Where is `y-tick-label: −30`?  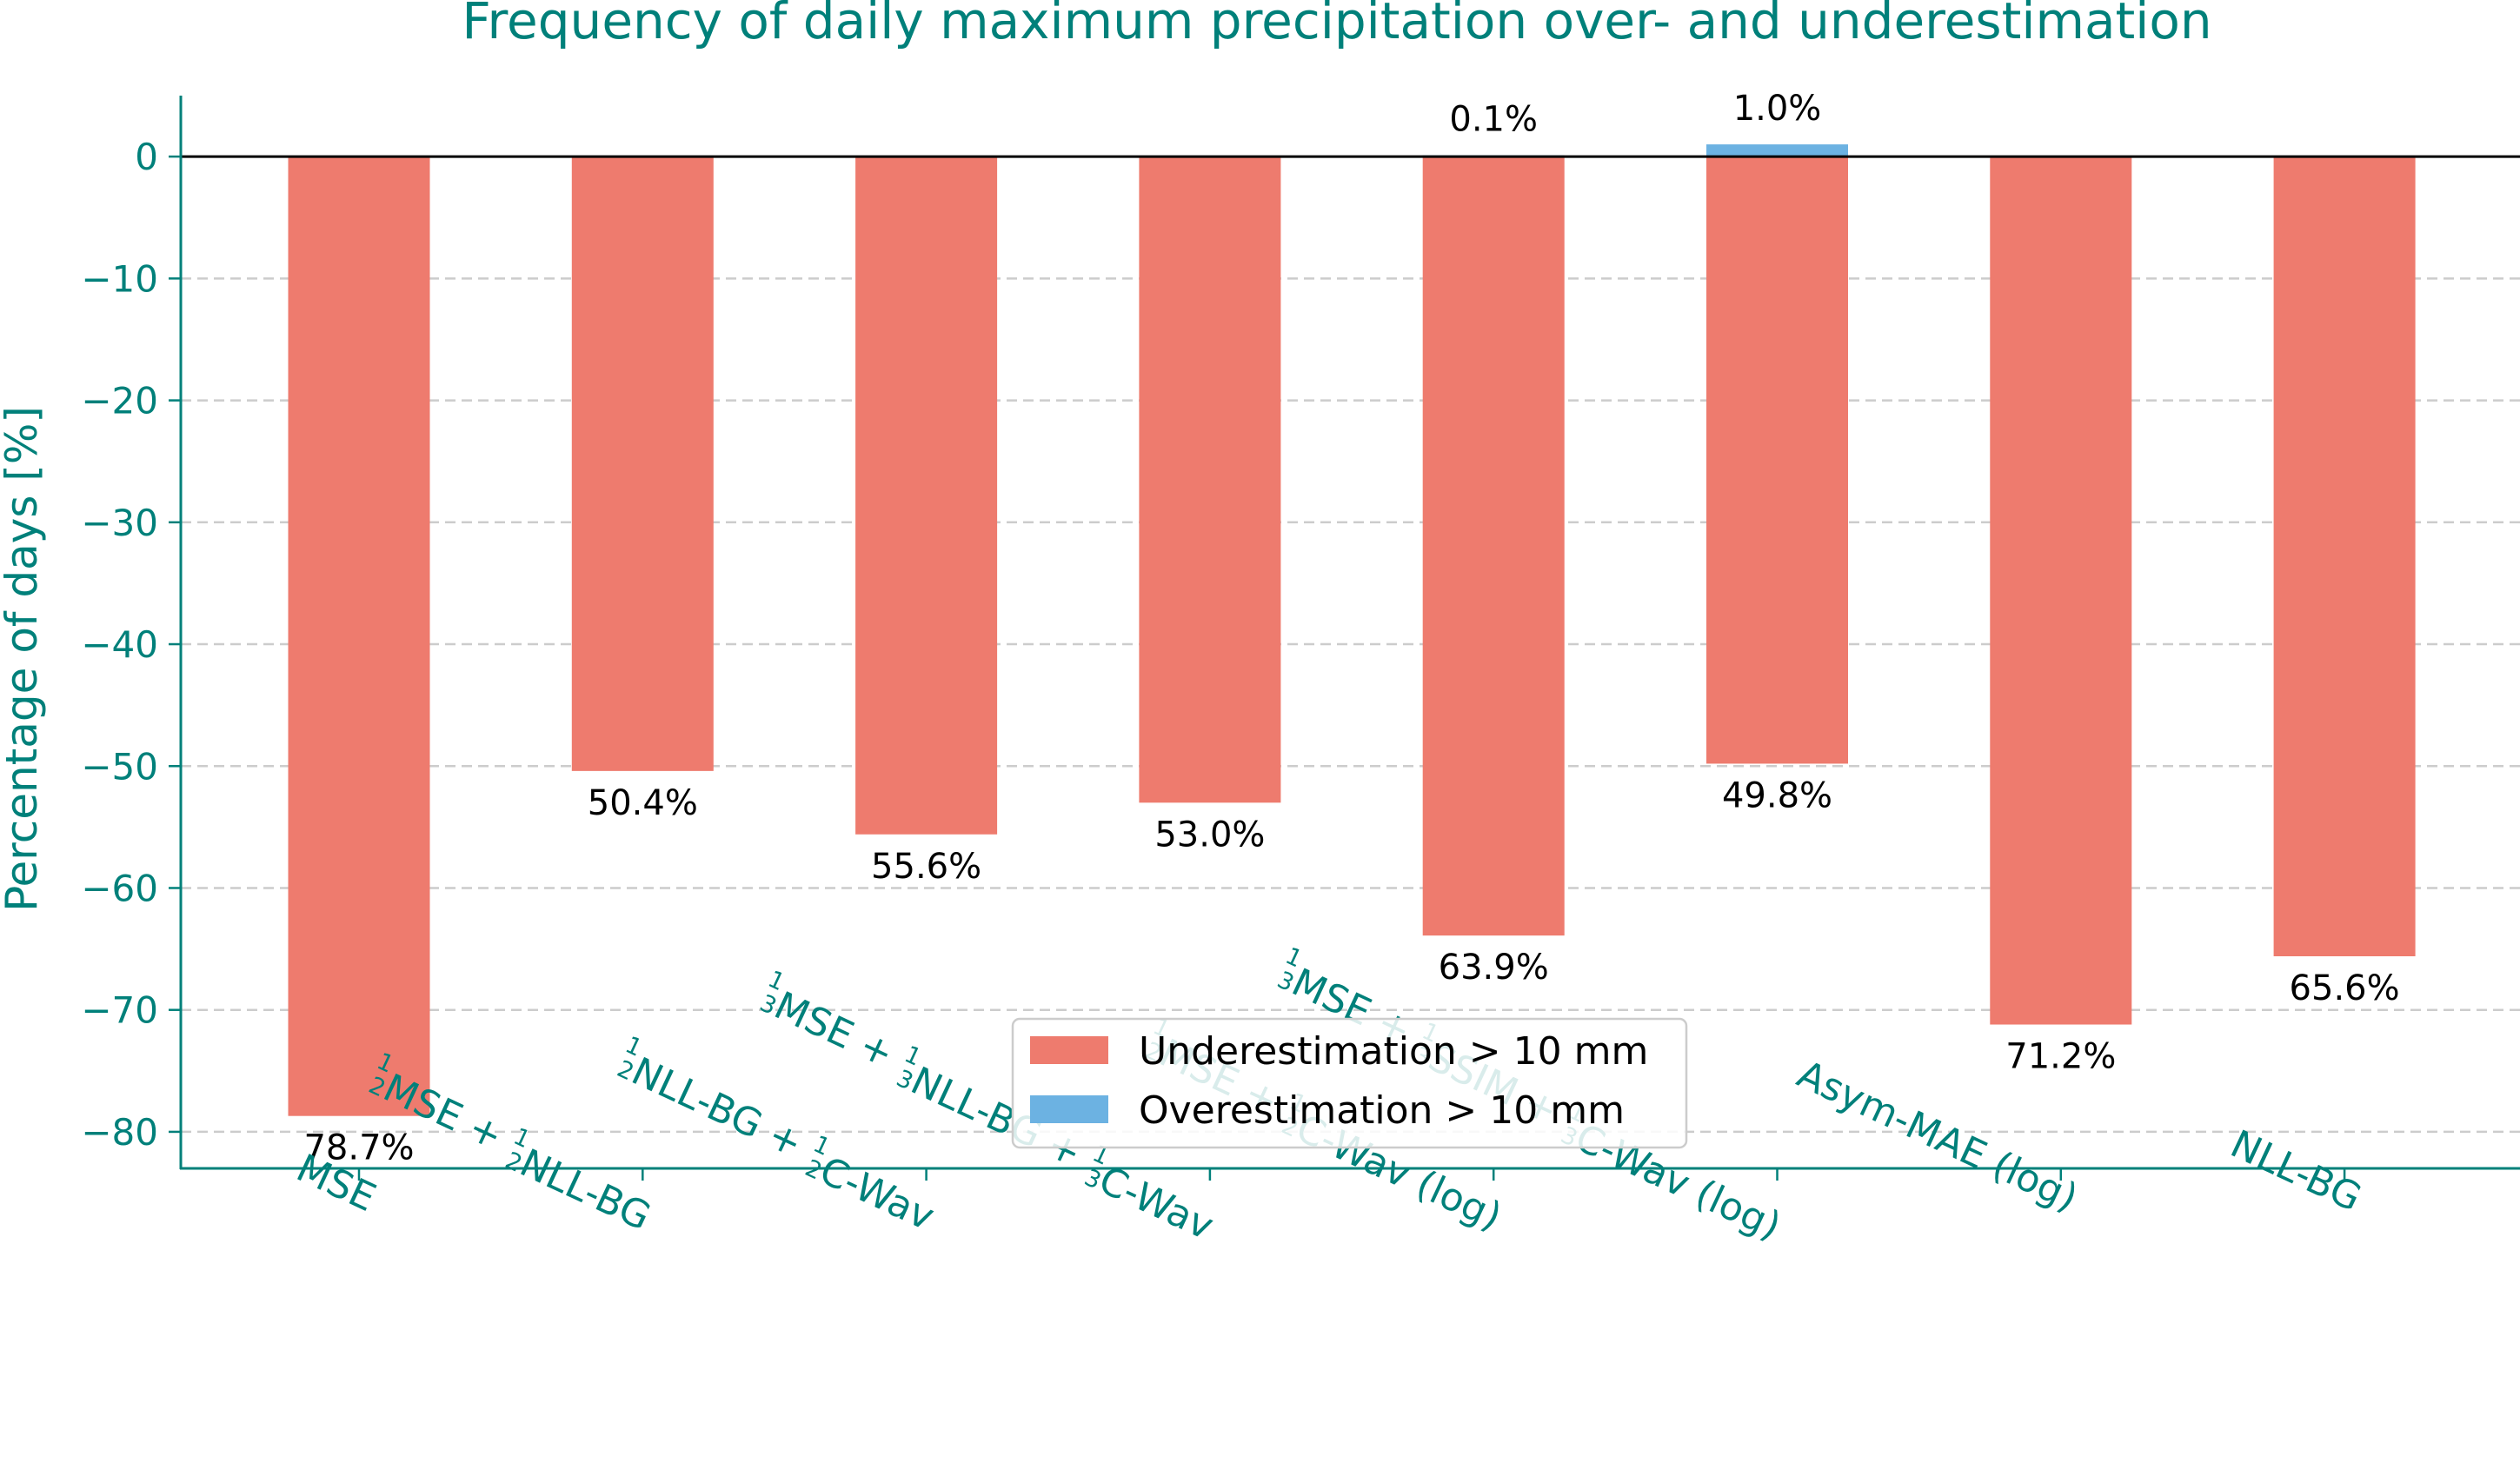 y-tick-label: −30 is located at coordinates (119, 523).